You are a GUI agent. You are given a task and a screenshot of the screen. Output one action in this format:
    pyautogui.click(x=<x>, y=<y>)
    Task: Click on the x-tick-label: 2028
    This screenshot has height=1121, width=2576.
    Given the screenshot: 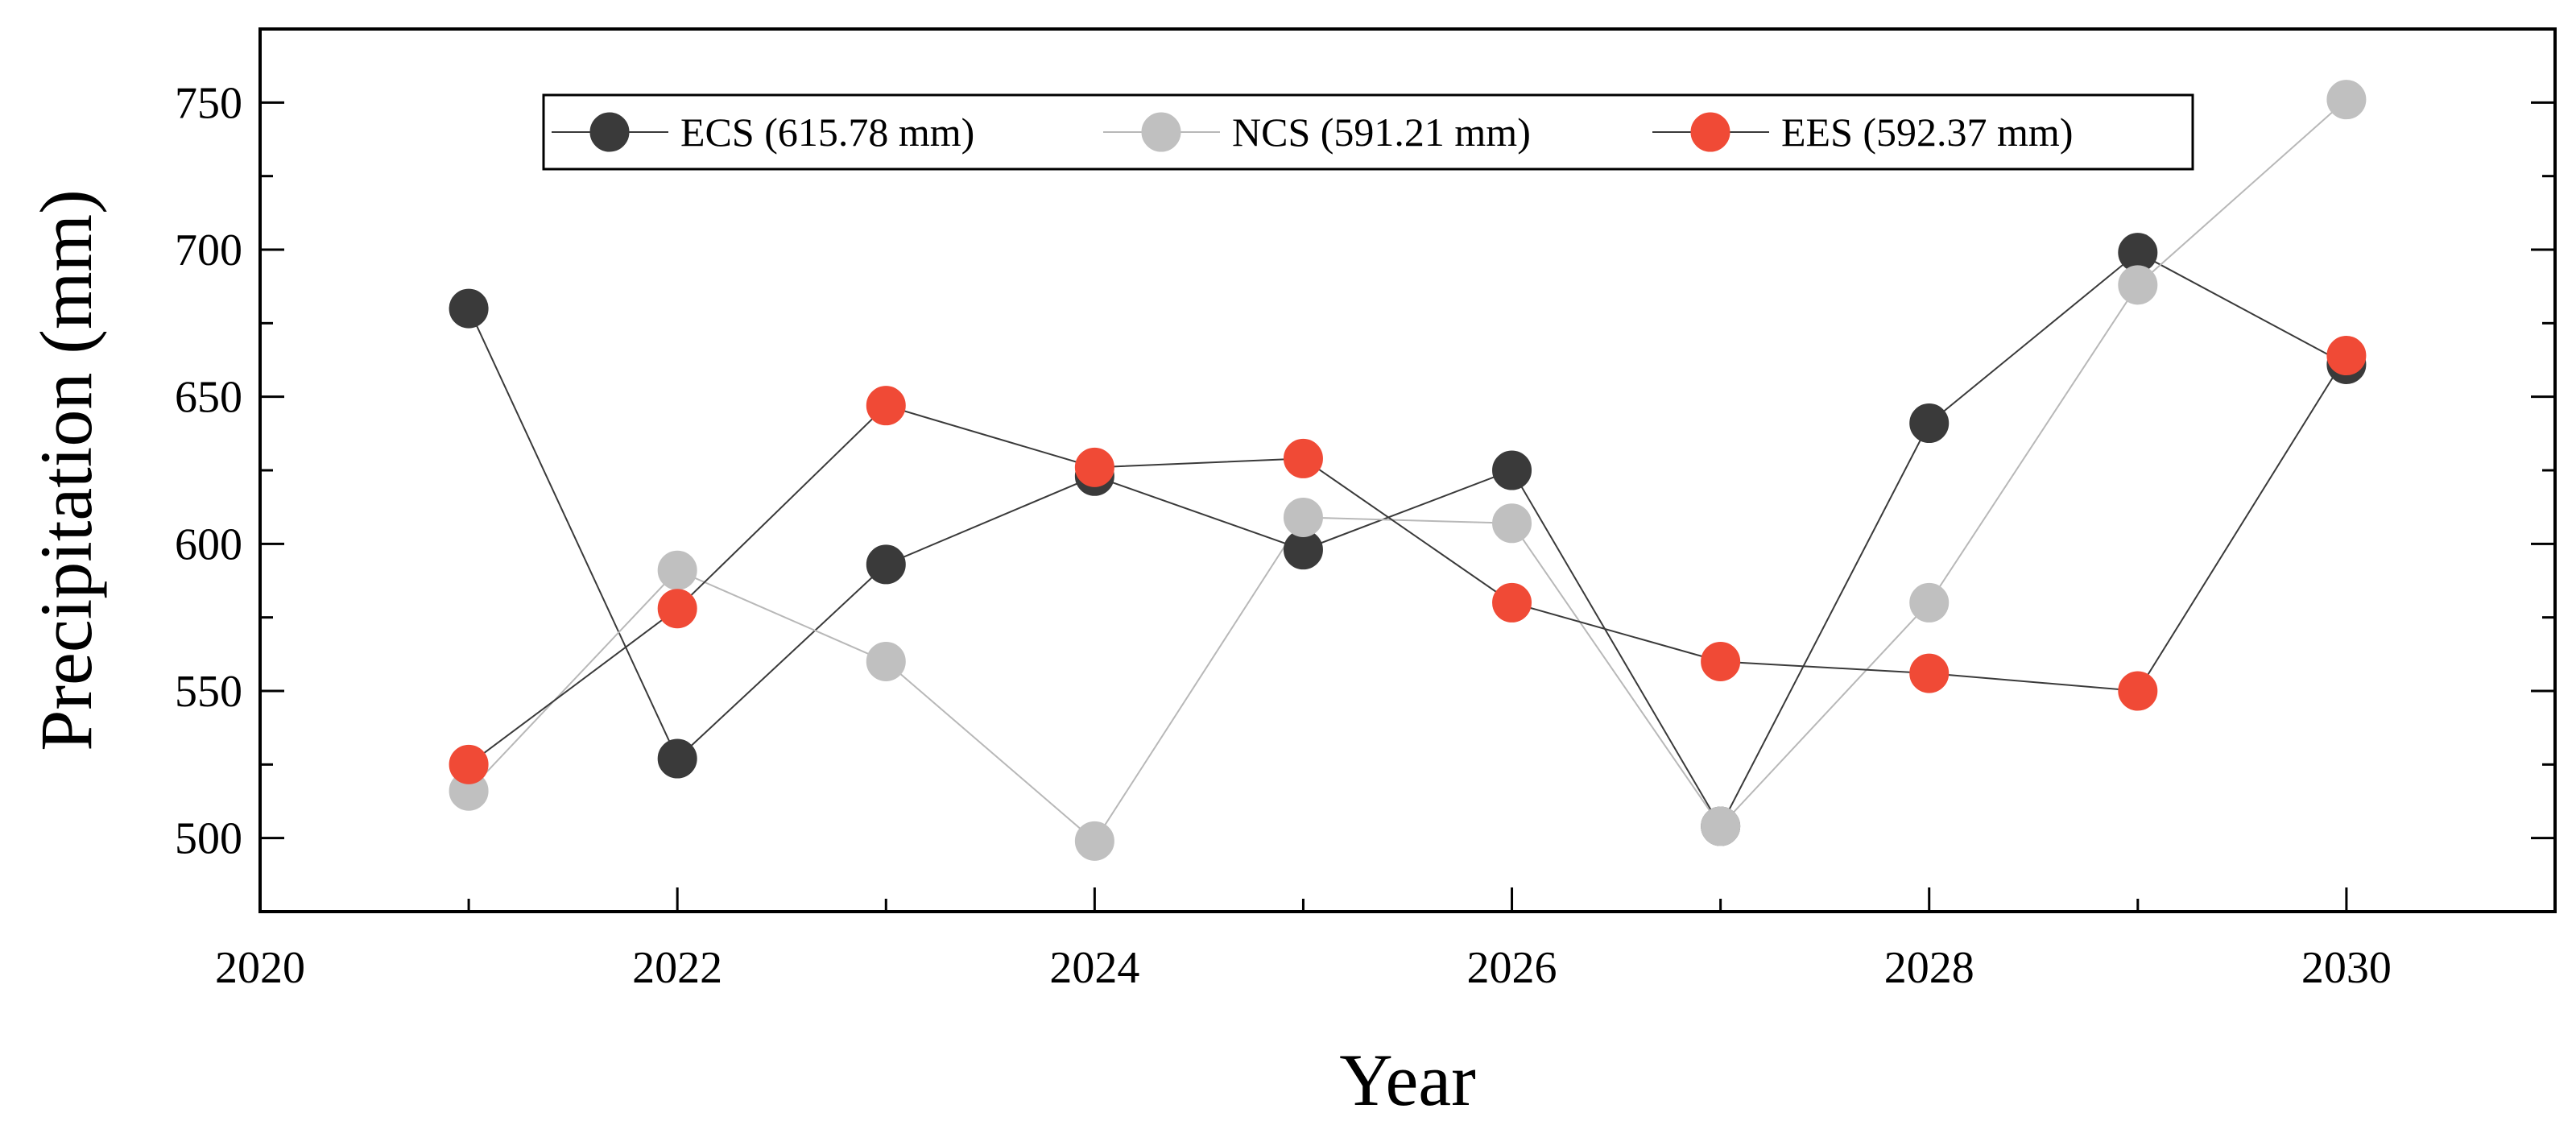 What is the action you would take?
    pyautogui.click(x=1929, y=968)
    